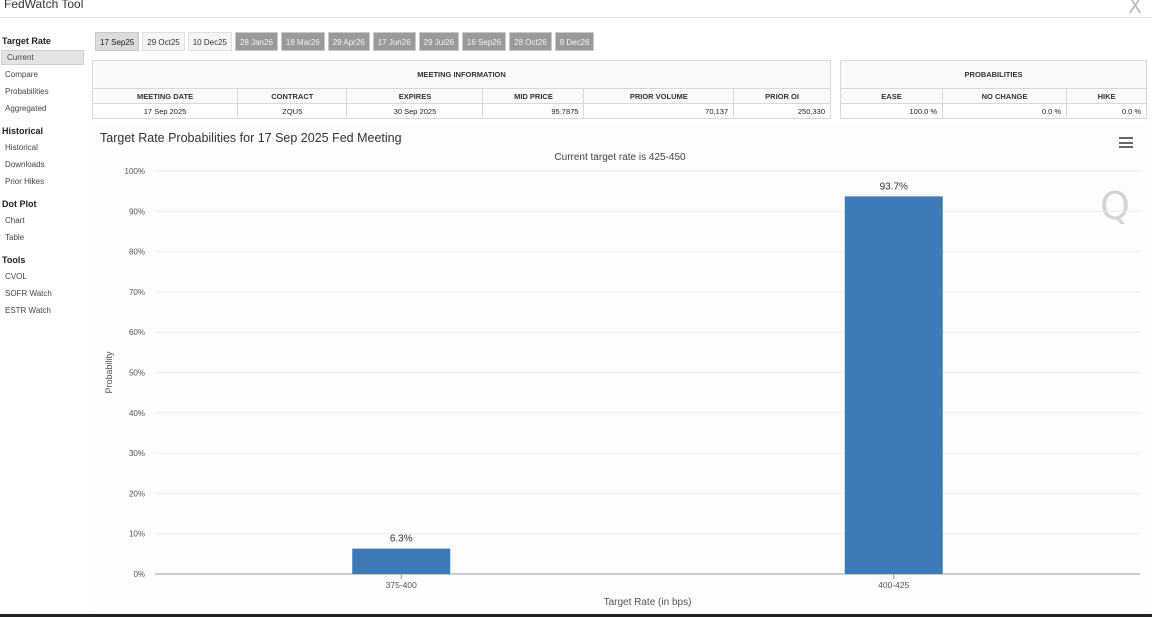  Describe the element at coordinates (21, 147) in the screenshot. I see `sidebar-item-historical: Historical` at that location.